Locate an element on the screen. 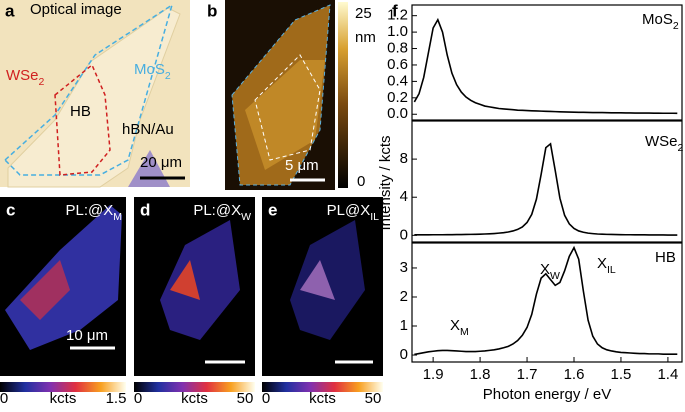  y-tick-label: 0.6 is located at coordinates (397, 64).